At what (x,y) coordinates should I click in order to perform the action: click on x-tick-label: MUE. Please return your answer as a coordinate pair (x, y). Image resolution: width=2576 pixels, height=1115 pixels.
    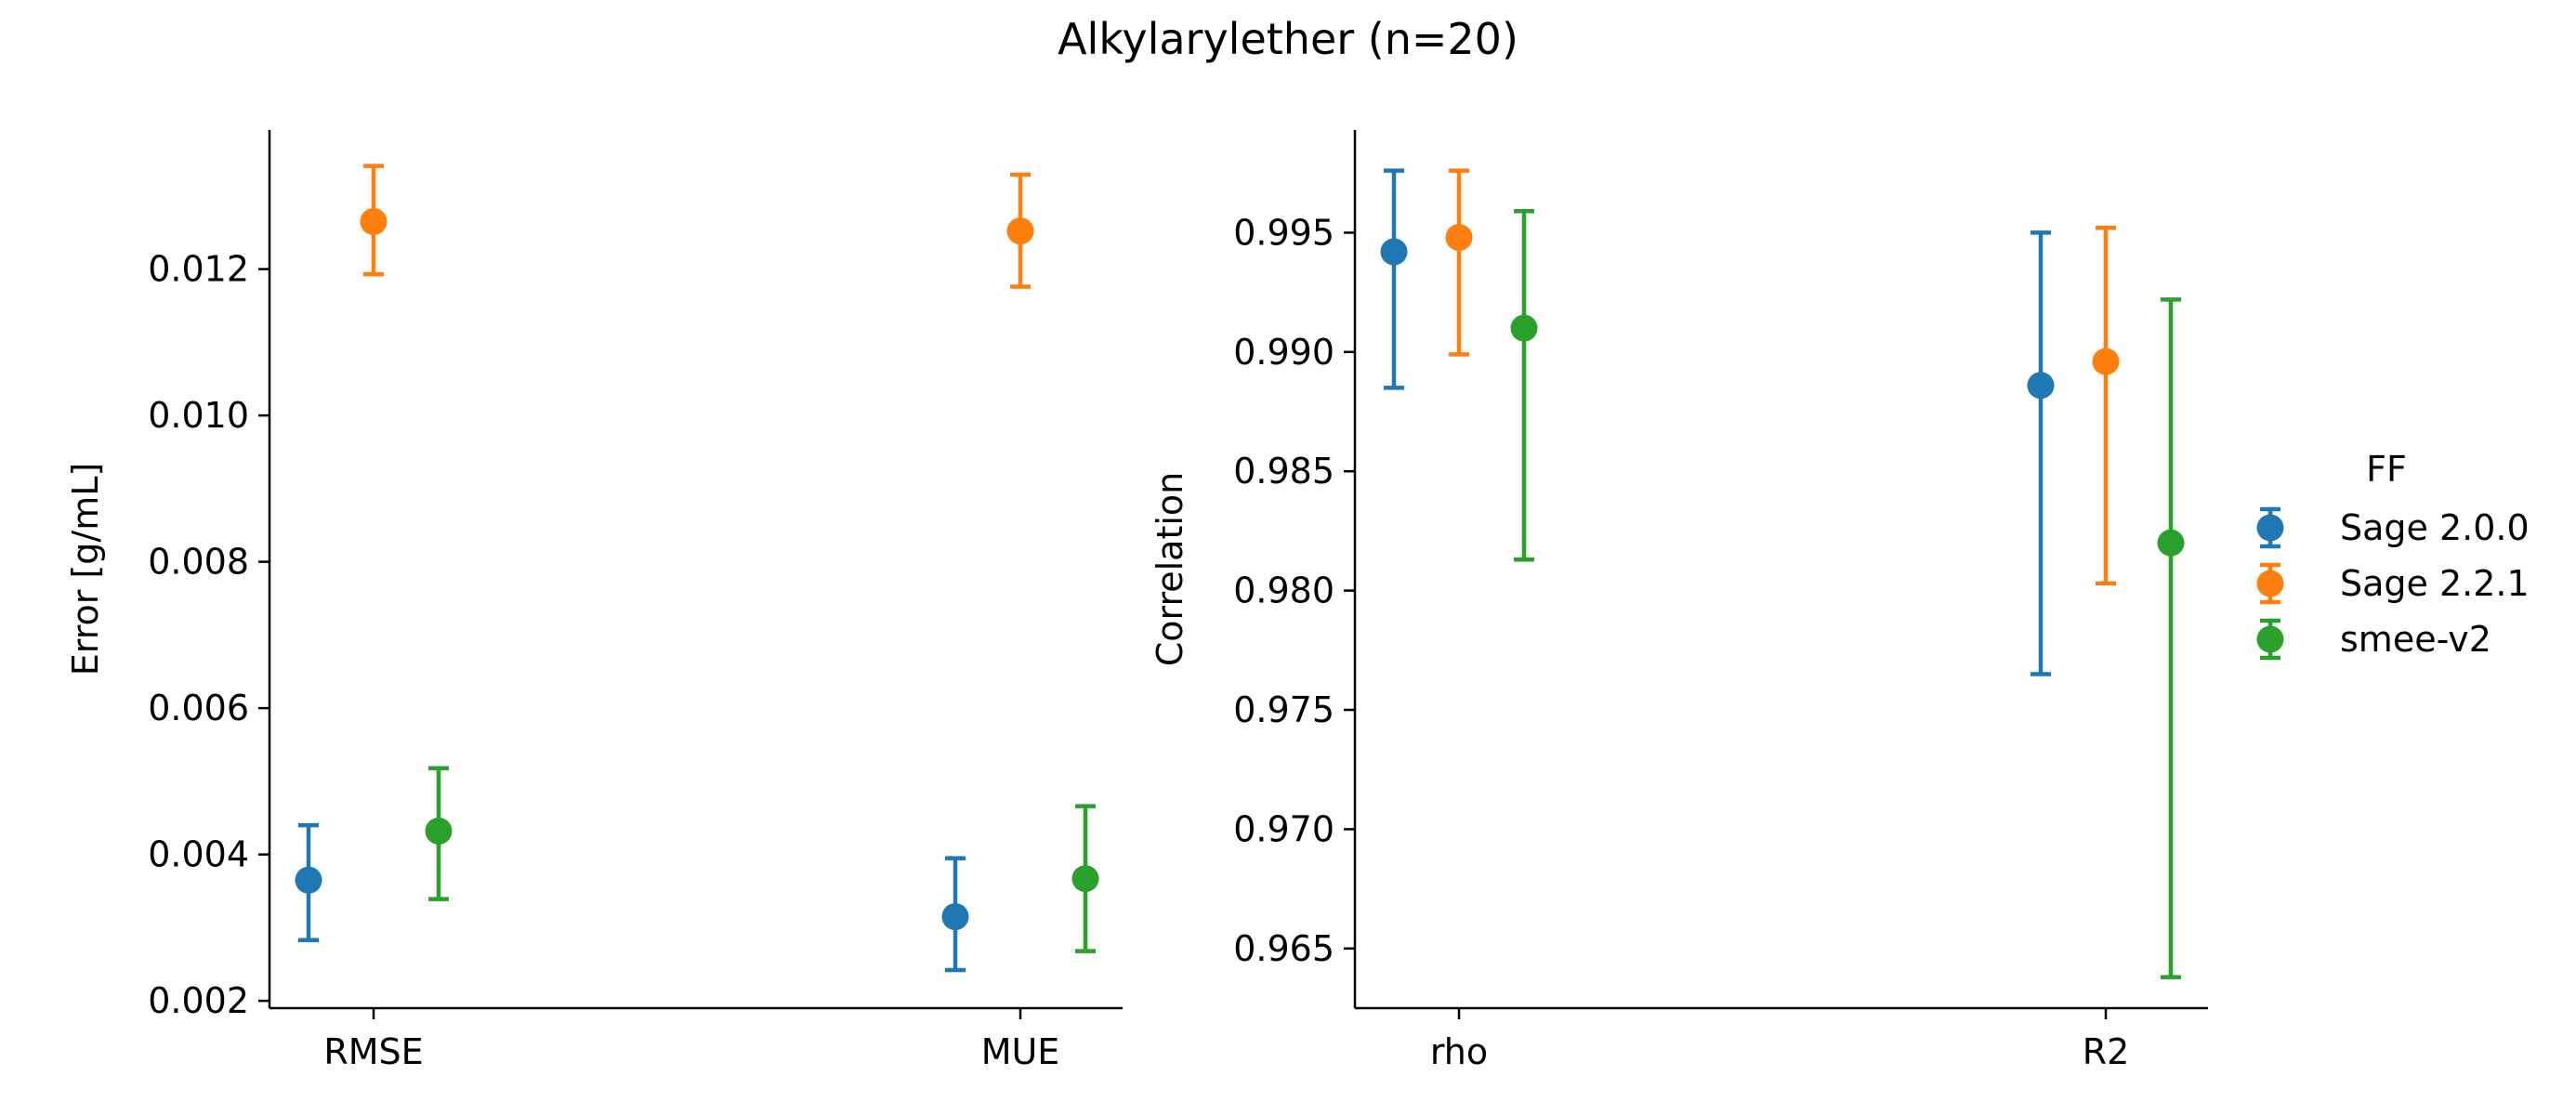
    Looking at the image, I should click on (1020, 1051).